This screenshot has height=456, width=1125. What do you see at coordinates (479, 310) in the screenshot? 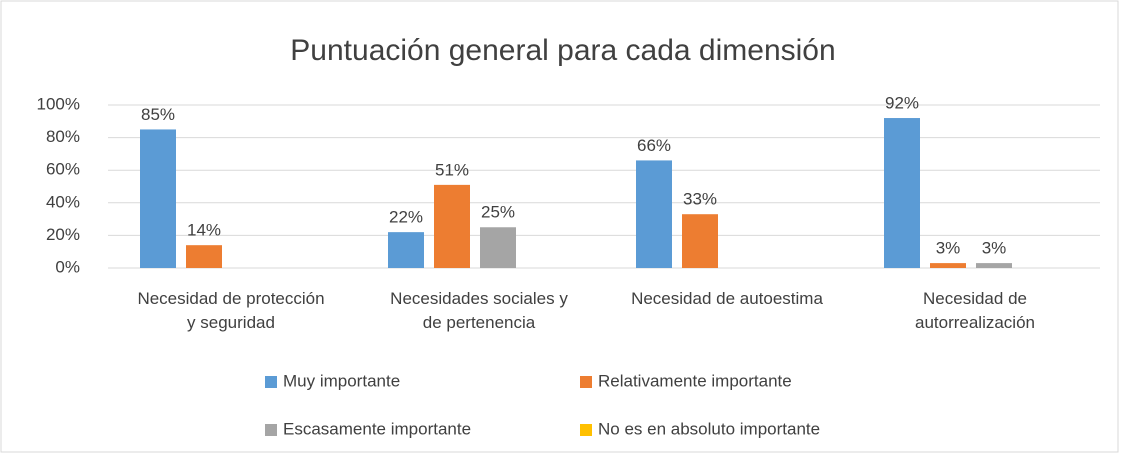
I see `x-tick-label: Necesidades sociales y de pertenencia` at bounding box center [479, 310].